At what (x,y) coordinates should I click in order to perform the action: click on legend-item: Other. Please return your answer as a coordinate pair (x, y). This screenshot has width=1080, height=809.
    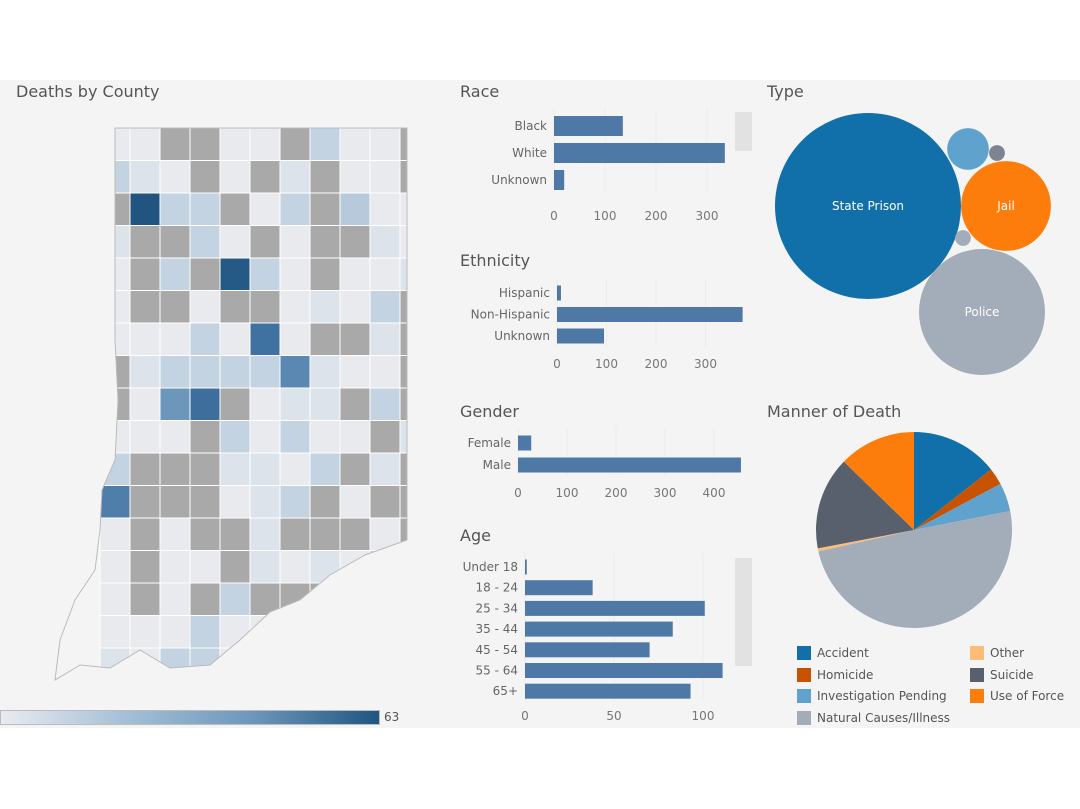
    Looking at the image, I should click on (997, 653).